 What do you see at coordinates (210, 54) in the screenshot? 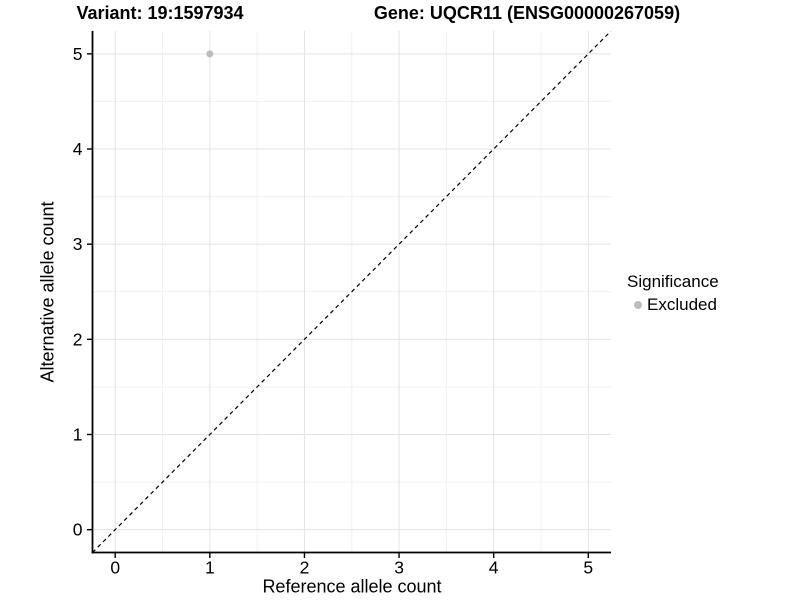
I see `data-point` at bounding box center [210, 54].